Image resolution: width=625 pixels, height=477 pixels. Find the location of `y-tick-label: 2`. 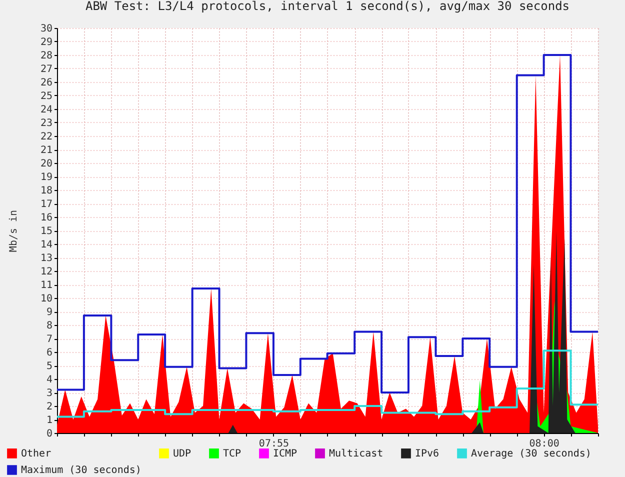

y-tick-label: 2 is located at coordinates (49, 407).